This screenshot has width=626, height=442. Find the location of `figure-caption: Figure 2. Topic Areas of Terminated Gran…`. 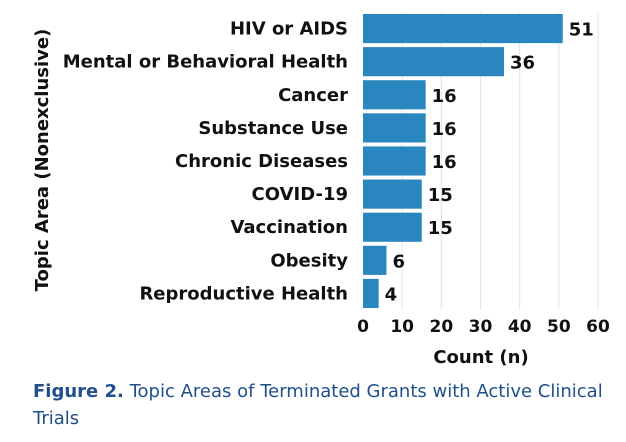

figure-caption: Figure 2. Topic Areas of Terminated Gran… is located at coordinates (325, 405).